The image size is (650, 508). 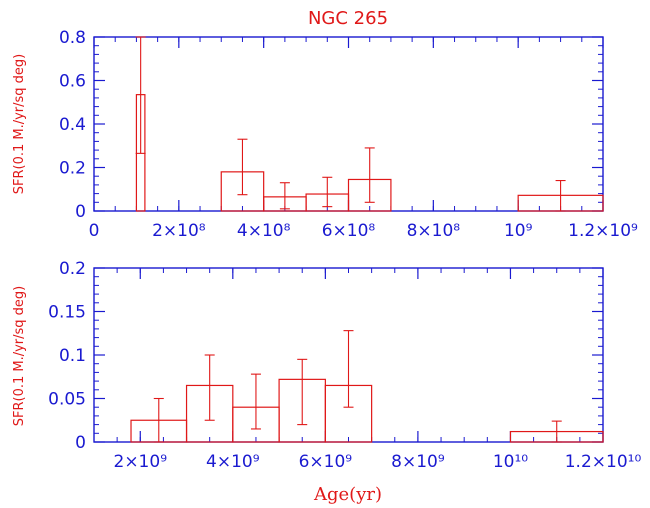 I want to click on top-y-tick-label: 0.8, so click(x=72, y=38).